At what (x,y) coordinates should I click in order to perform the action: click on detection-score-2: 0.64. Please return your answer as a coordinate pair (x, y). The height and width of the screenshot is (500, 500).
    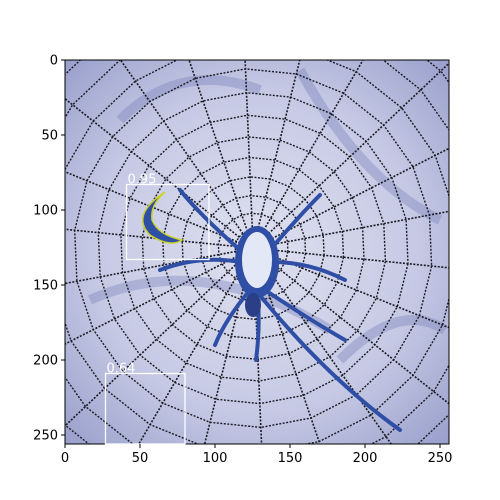
    Looking at the image, I should click on (121, 369).